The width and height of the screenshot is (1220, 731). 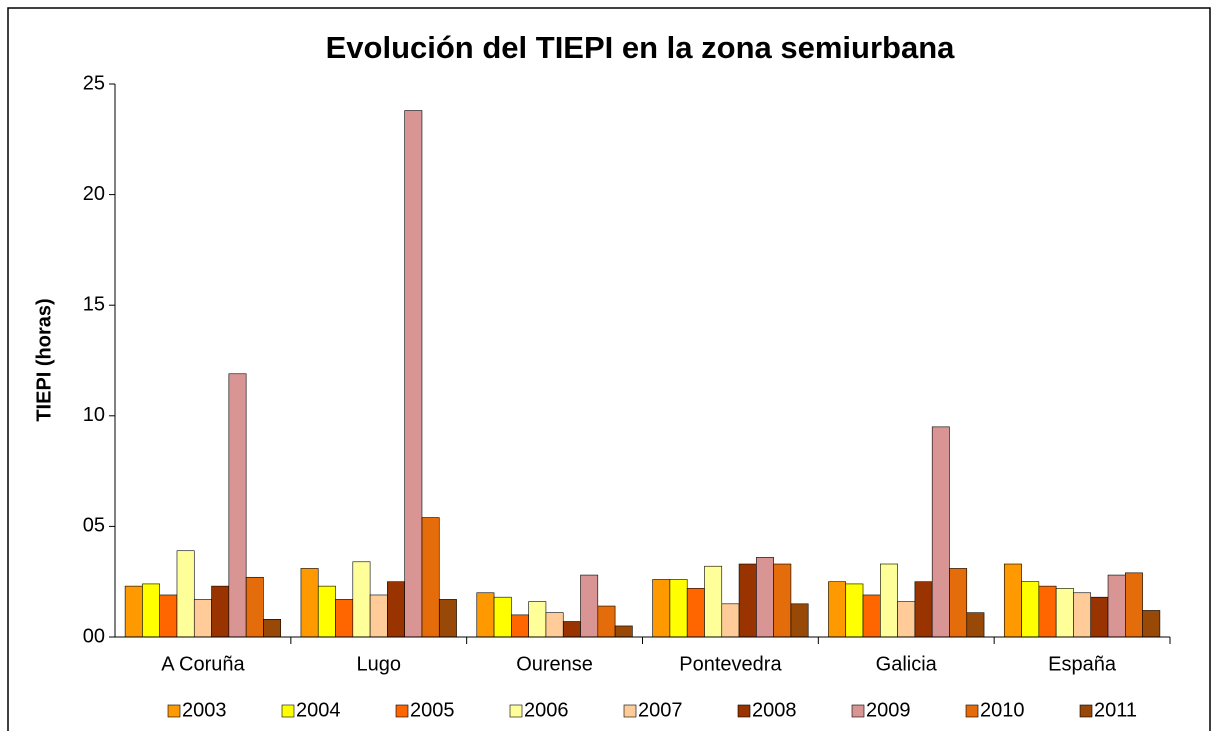 What do you see at coordinates (44, 359) in the screenshot?
I see `y-axis-label: TIEPI (horas)` at bounding box center [44, 359].